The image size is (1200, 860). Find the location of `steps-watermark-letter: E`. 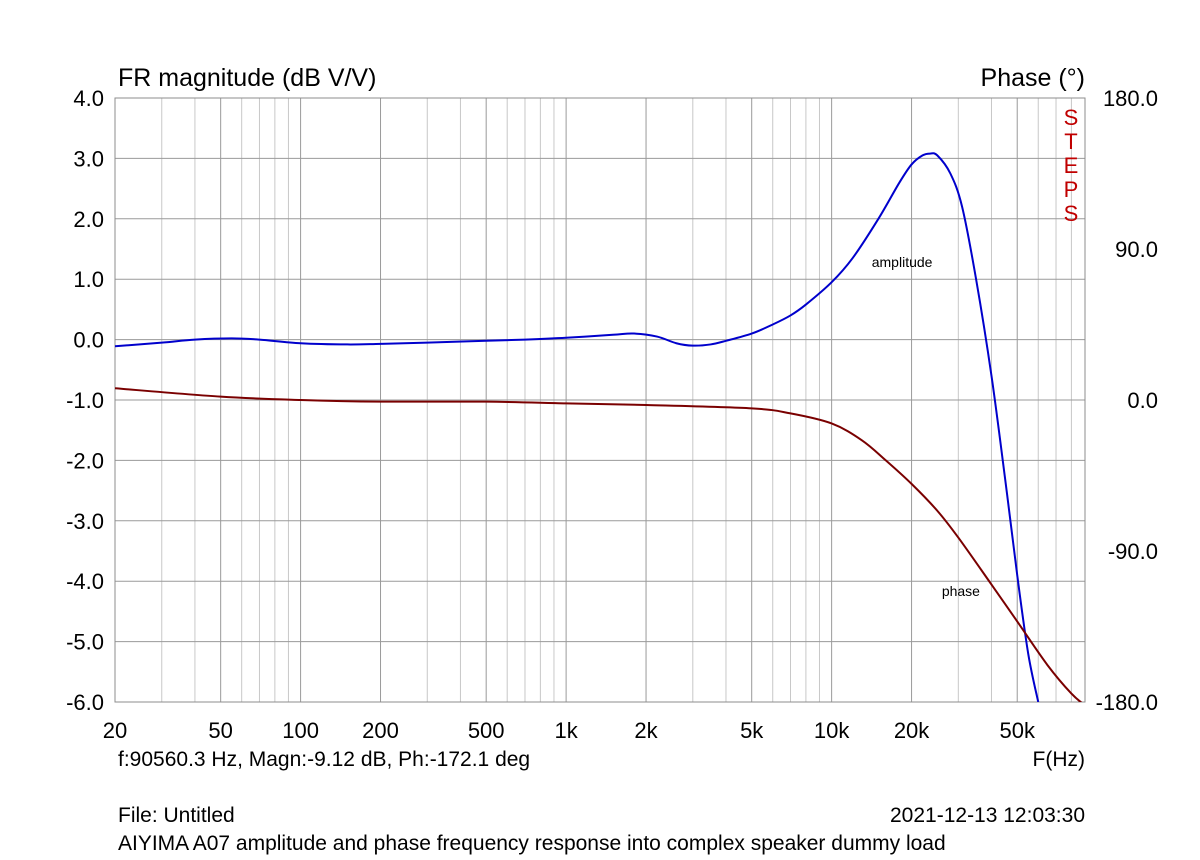

steps-watermark-letter: E is located at coordinates (1071, 165).